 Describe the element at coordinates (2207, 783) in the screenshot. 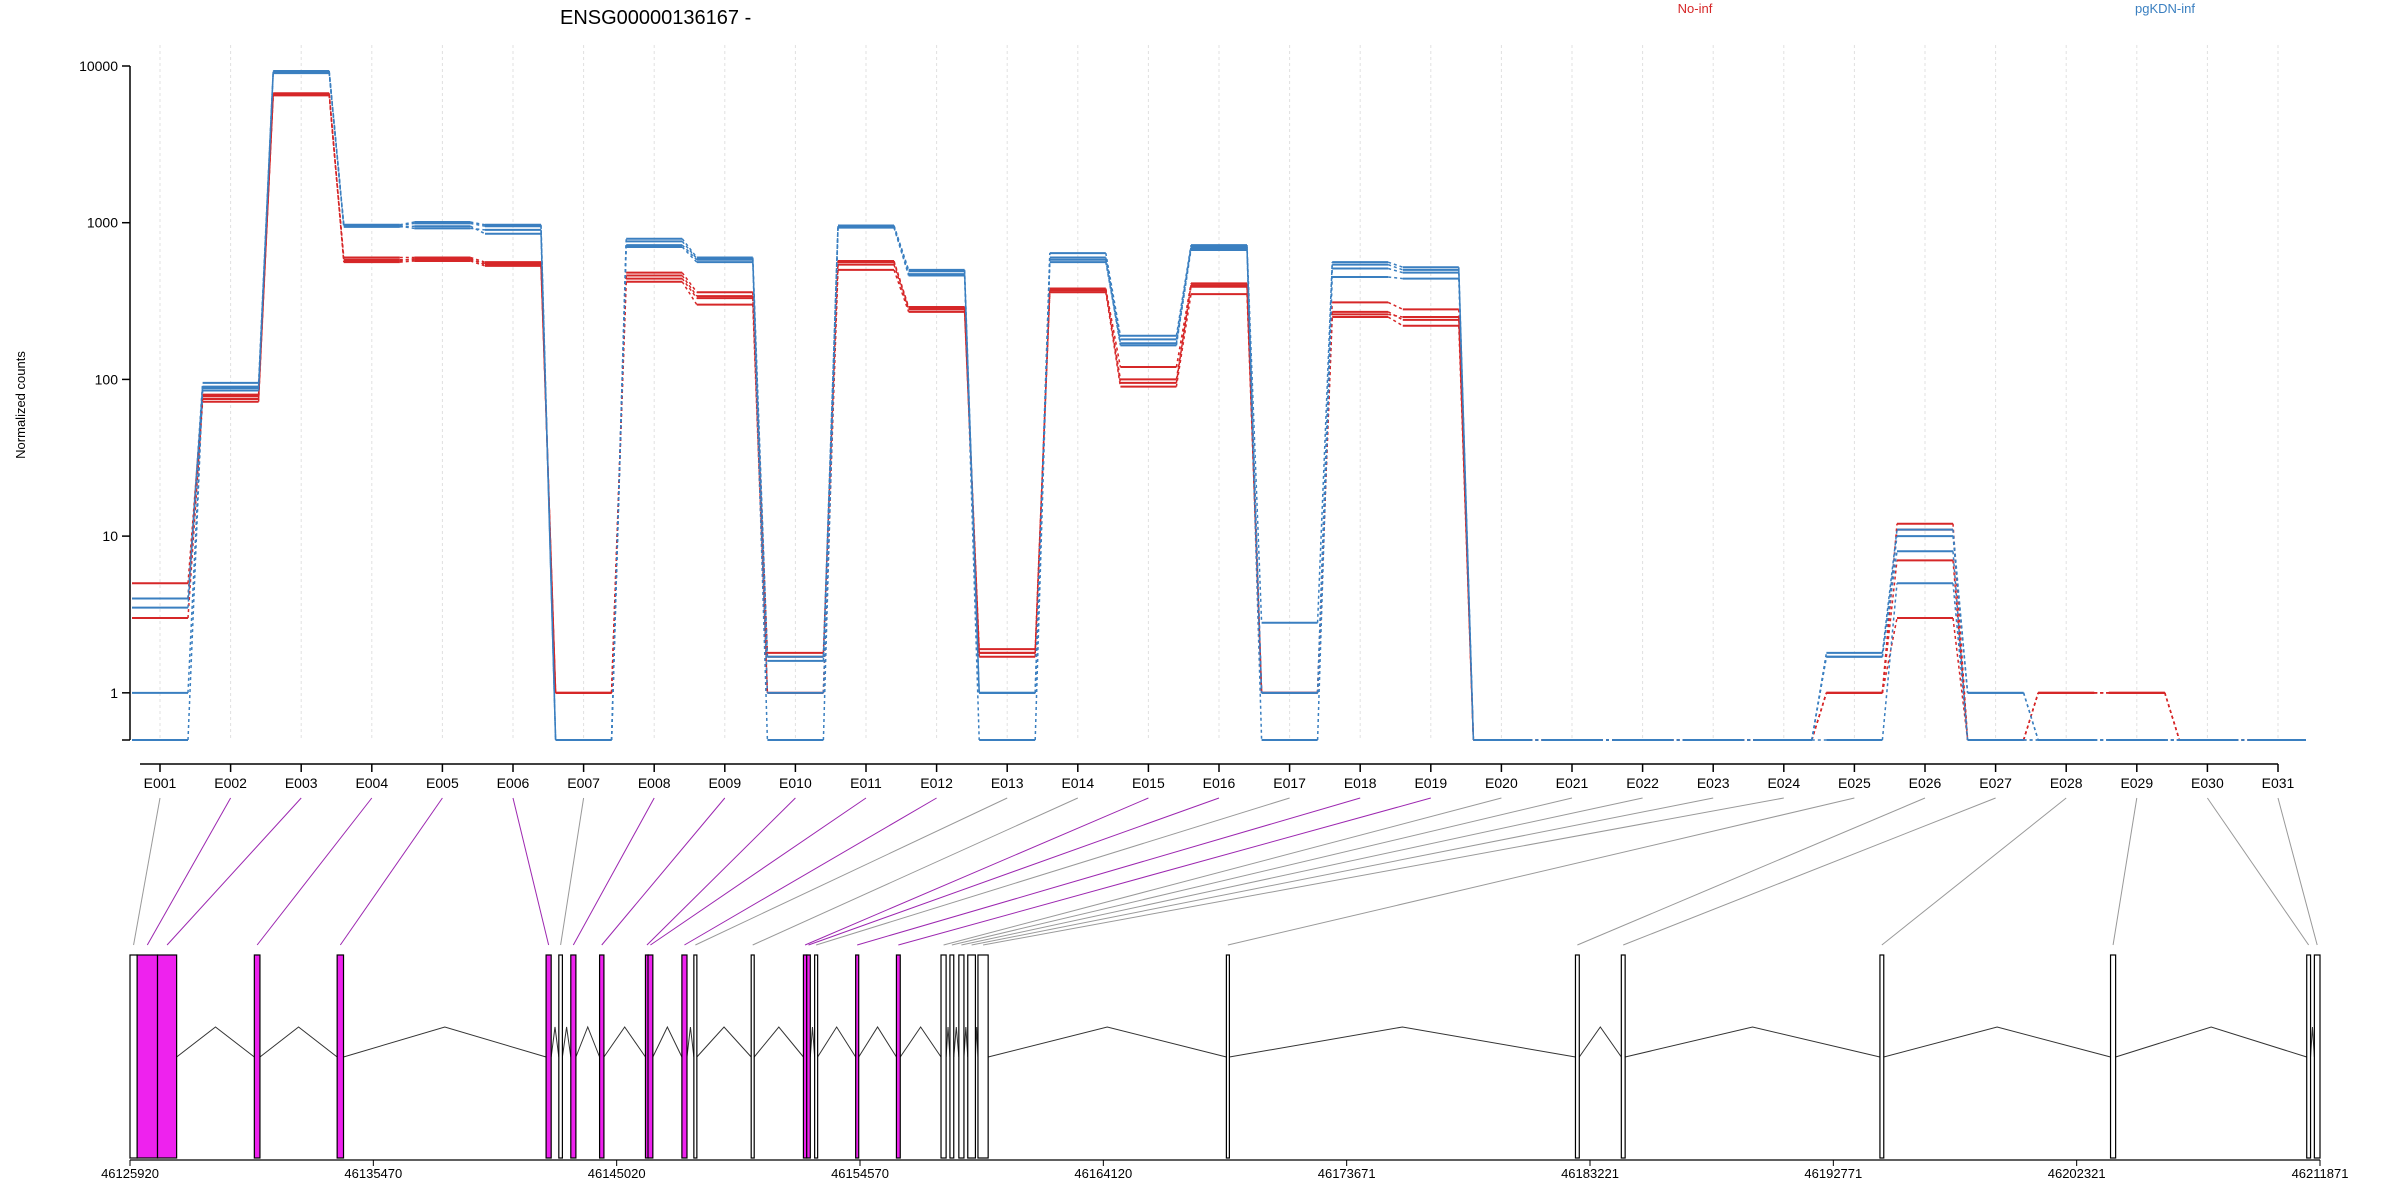

I see `x-tick-label: E030` at that location.